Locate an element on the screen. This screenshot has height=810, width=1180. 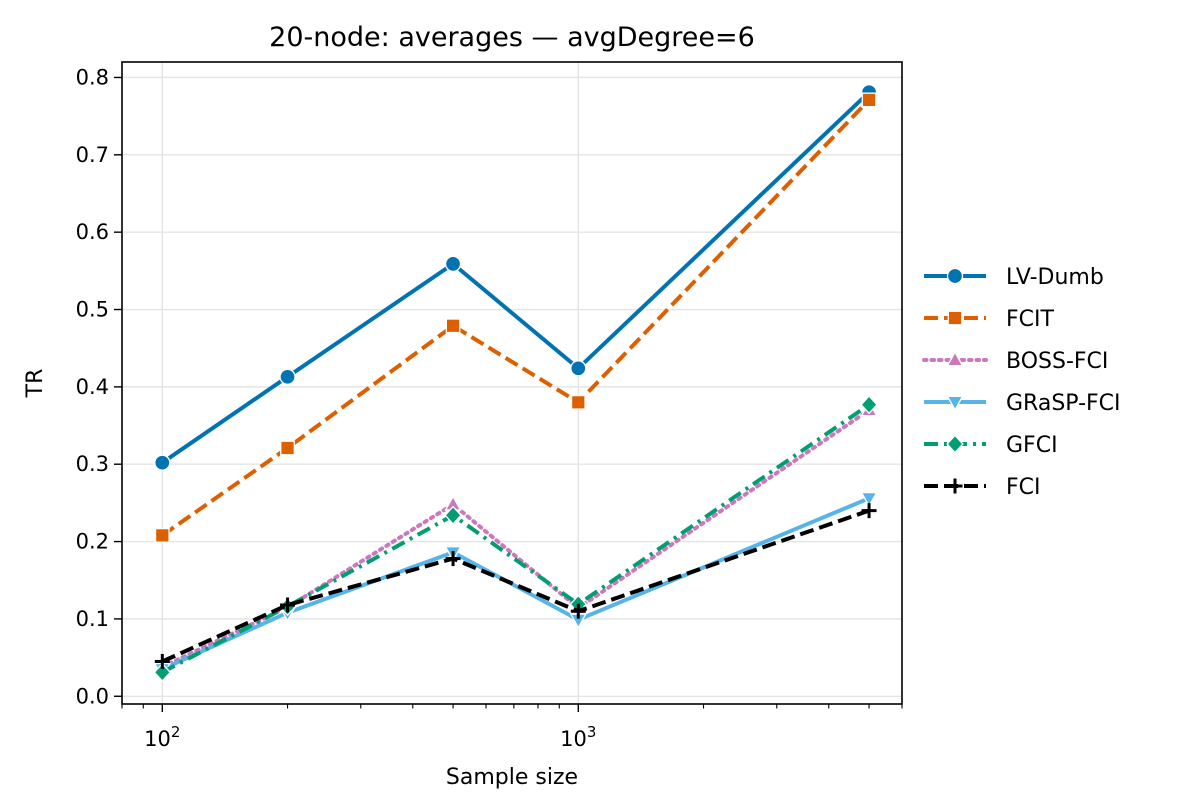
y-tick-label: 0.0 is located at coordinates (92, 696).